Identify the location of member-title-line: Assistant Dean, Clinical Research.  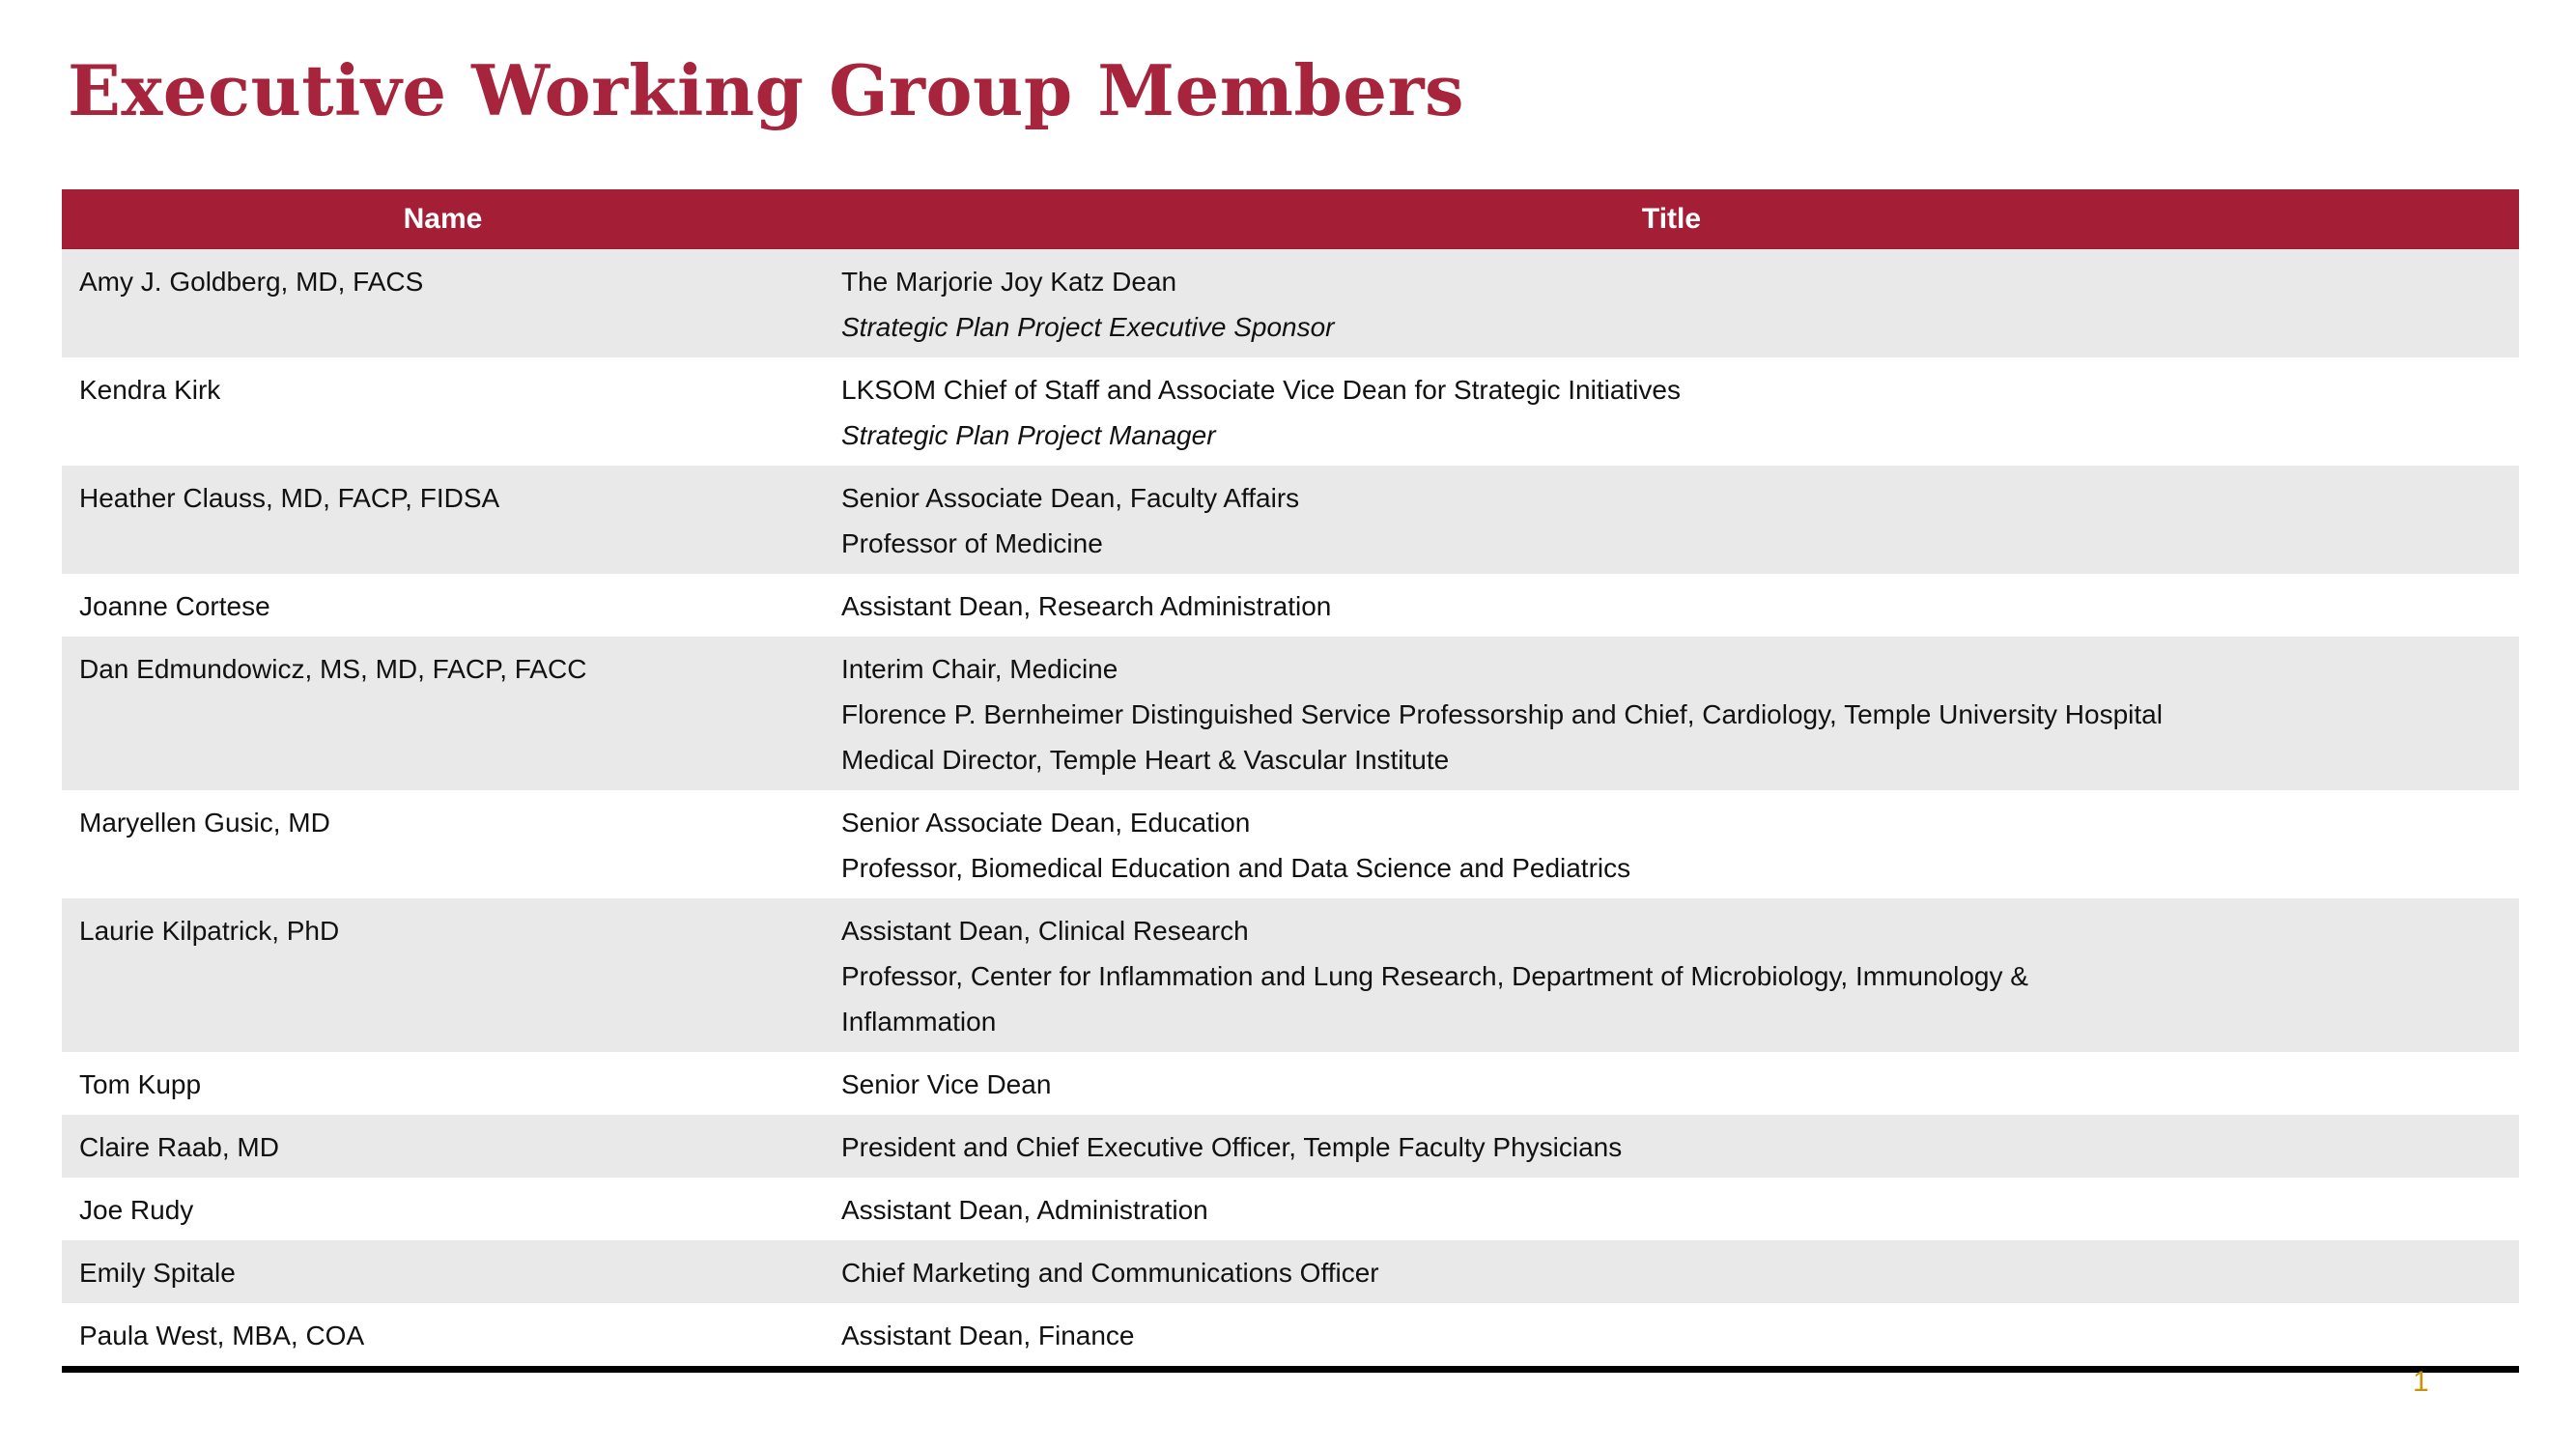
(1045, 931).